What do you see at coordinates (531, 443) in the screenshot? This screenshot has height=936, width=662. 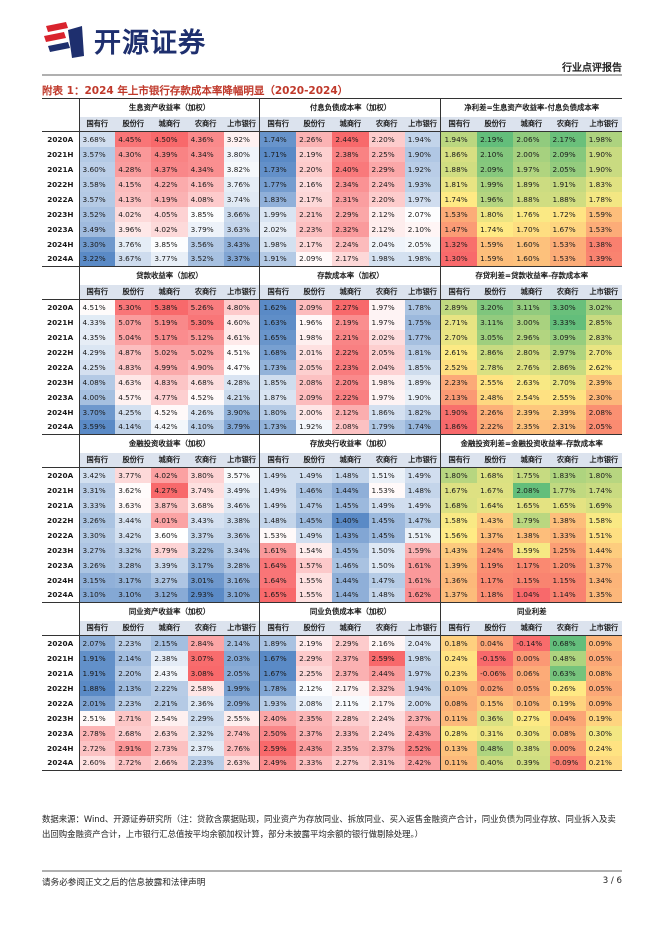 I see `group-title: 金融投资利差=金融投资收益率-存款成本率` at bounding box center [531, 443].